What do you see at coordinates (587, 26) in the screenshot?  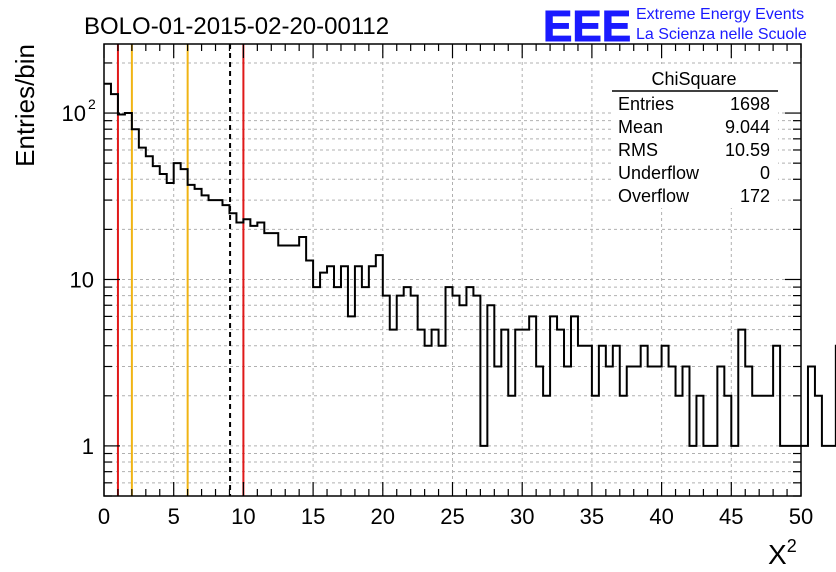 I see `logo-mark: EEE` at bounding box center [587, 26].